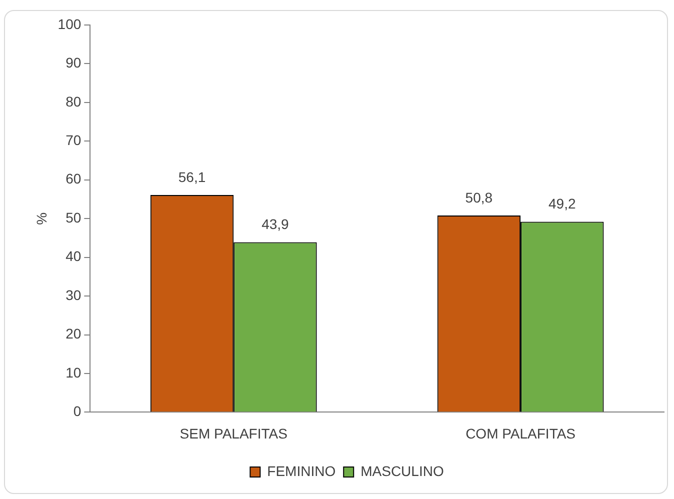  What do you see at coordinates (74, 140) in the screenshot?
I see `y-tick-label: 70` at bounding box center [74, 140].